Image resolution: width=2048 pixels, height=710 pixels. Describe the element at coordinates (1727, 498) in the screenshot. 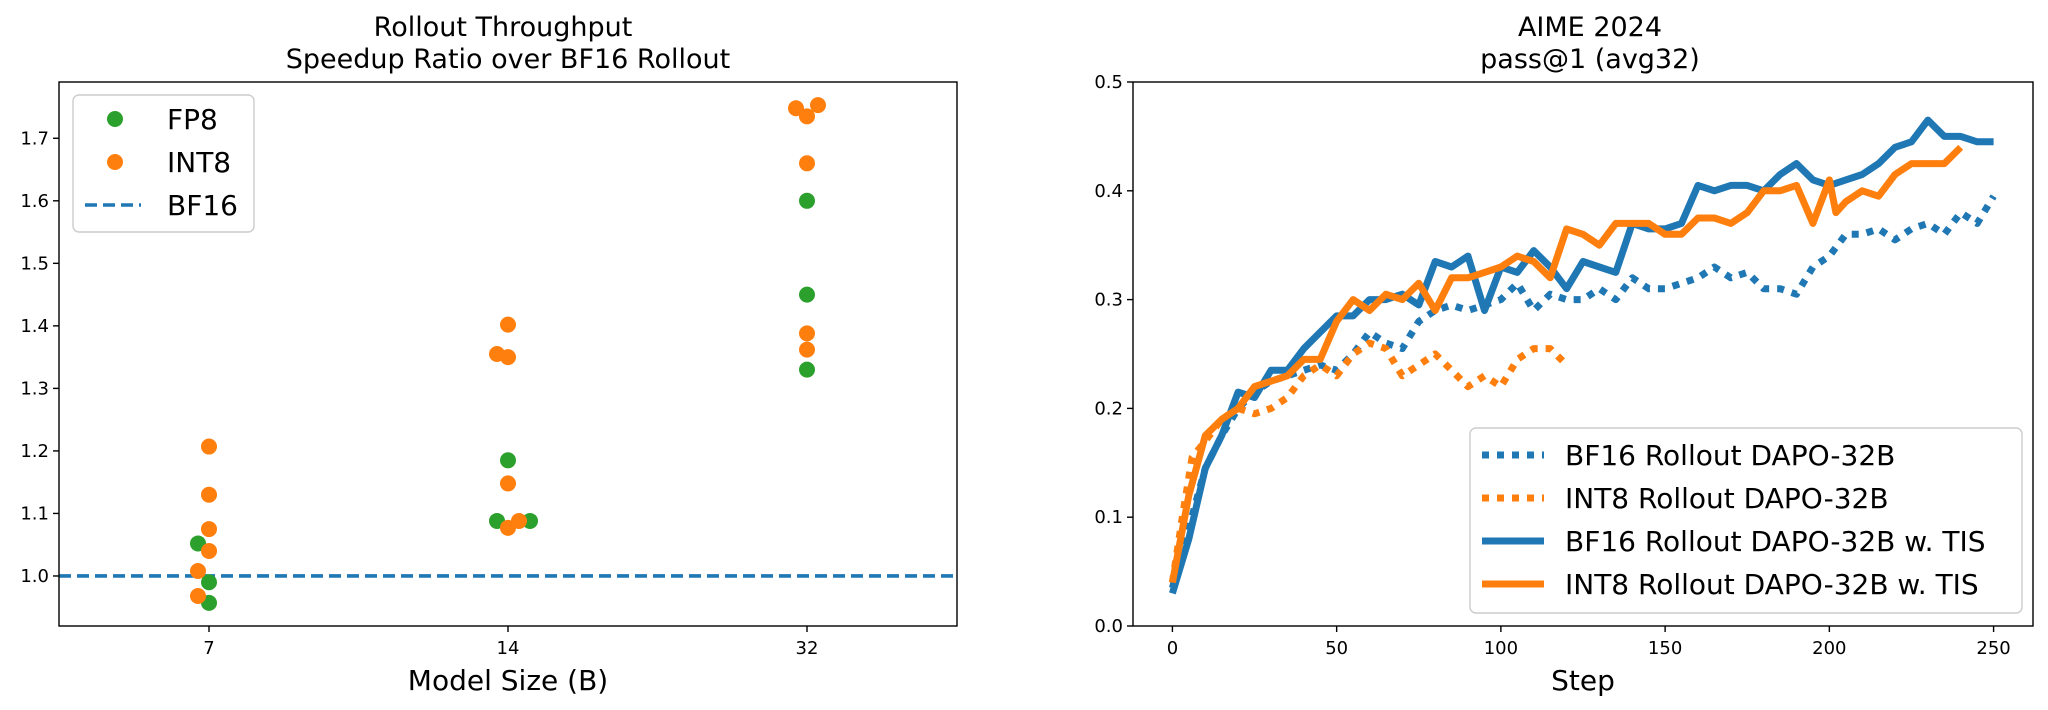

I see `legend-label-int8-rollout: INT8 Rollout DAPO-32B` at that location.